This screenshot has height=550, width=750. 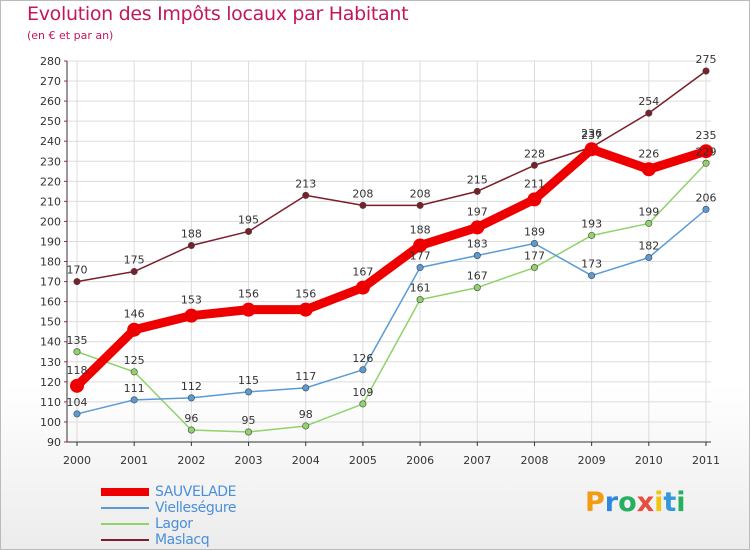 I want to click on y-tick-label: 130, so click(x=50, y=362).